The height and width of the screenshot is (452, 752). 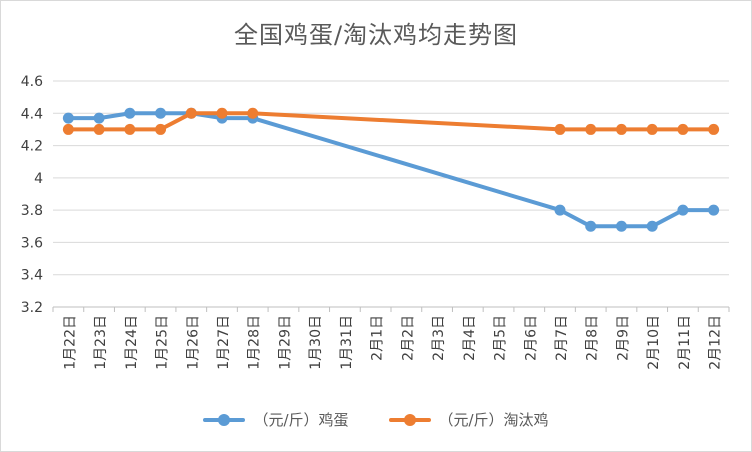 What do you see at coordinates (654, 342) in the screenshot?
I see `x-tick-label: 2月10日` at bounding box center [654, 342].